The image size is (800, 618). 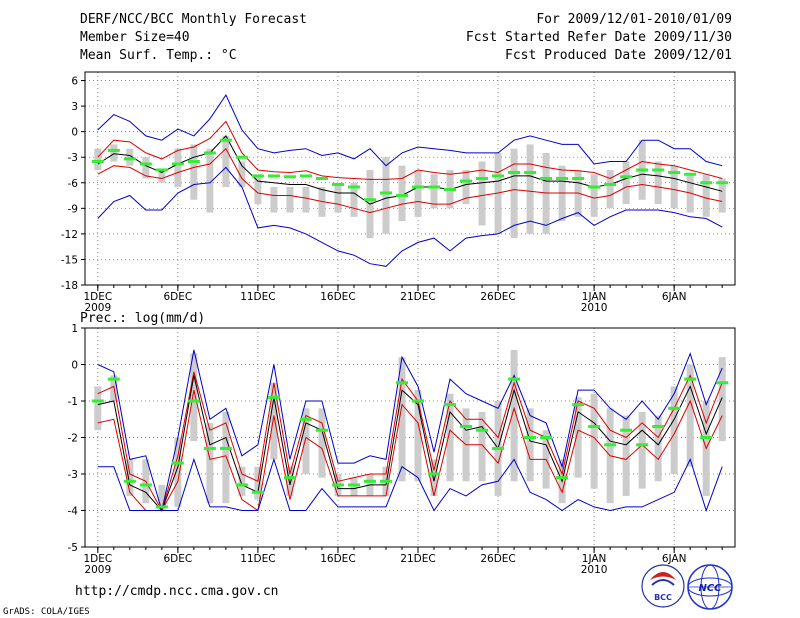 I want to click on grads-credit: GrADS: COLA/IGES, so click(x=46, y=612).